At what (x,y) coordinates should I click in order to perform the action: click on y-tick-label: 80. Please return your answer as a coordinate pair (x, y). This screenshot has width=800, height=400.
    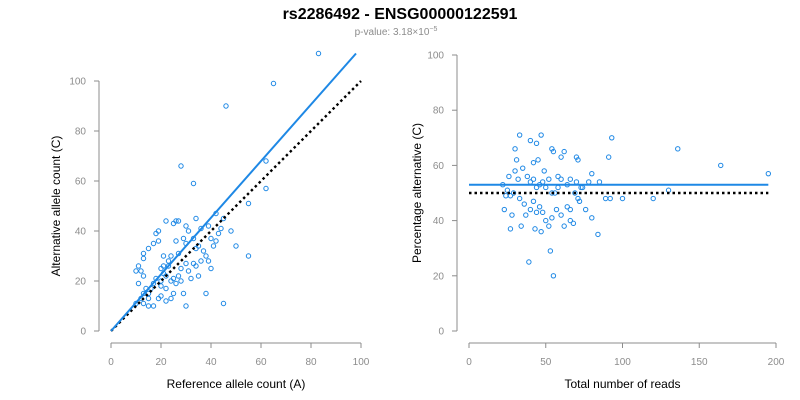
    Looking at the image, I should click on (439, 111).